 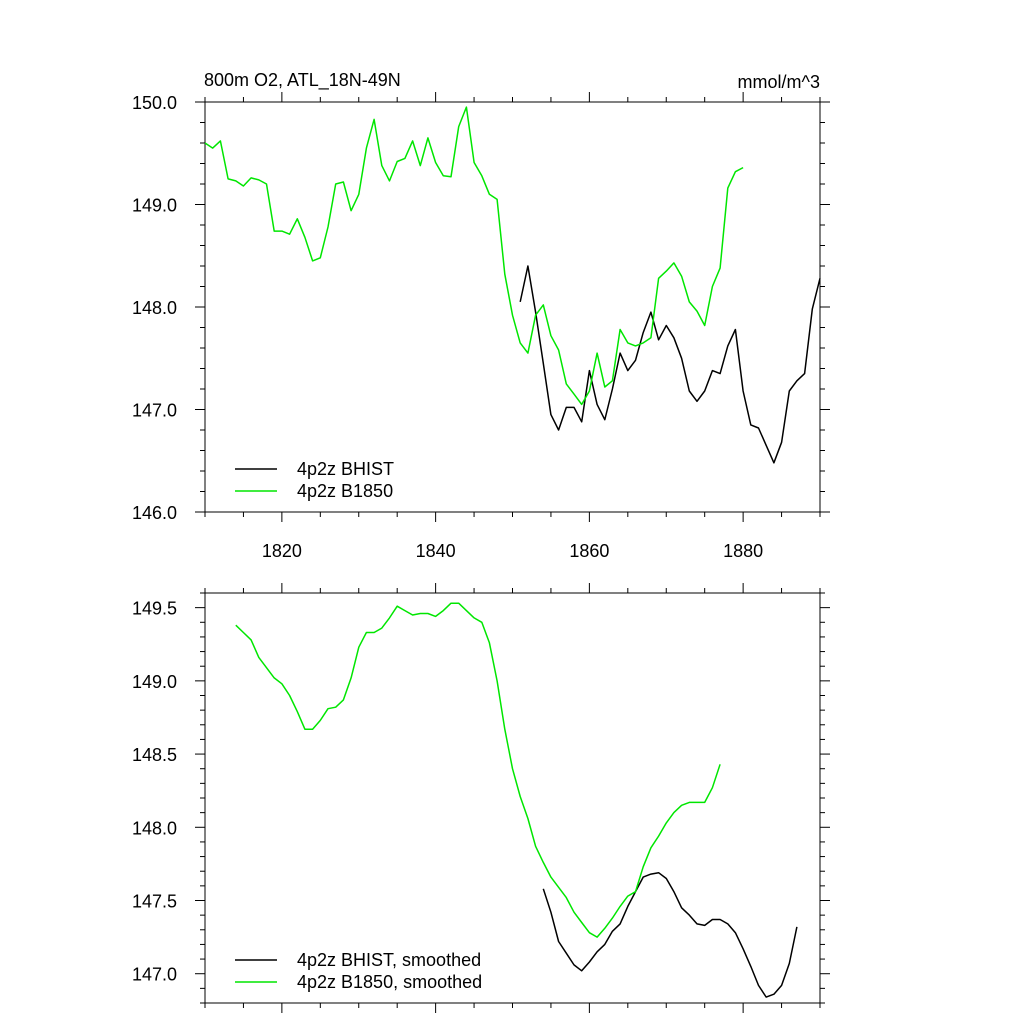 I want to click on units-label: mmol/m^3, so click(x=779, y=82).